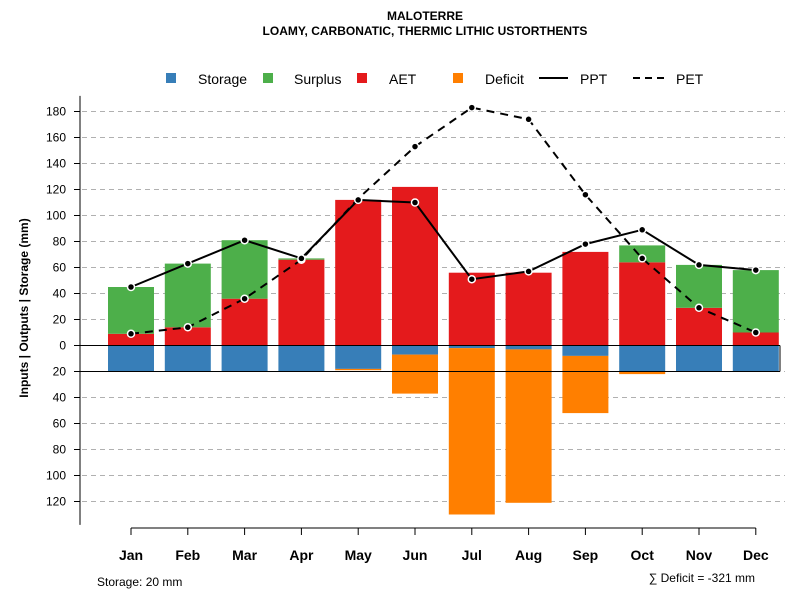  What do you see at coordinates (702, 578) in the screenshot?
I see `deficit-total-note: ∑ Deficit = -321 mm` at bounding box center [702, 578].